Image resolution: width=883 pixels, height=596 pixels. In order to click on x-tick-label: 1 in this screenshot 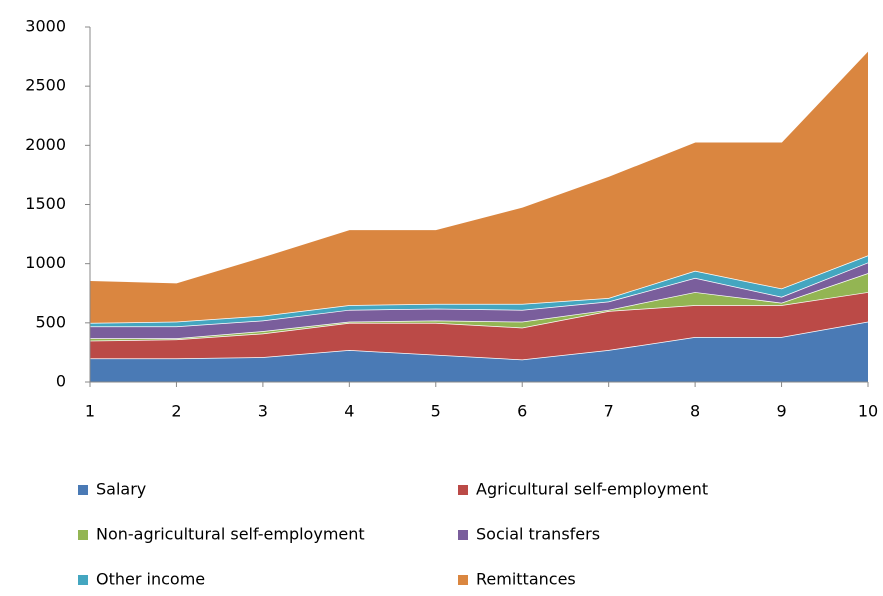, I will do `click(90, 411)`.